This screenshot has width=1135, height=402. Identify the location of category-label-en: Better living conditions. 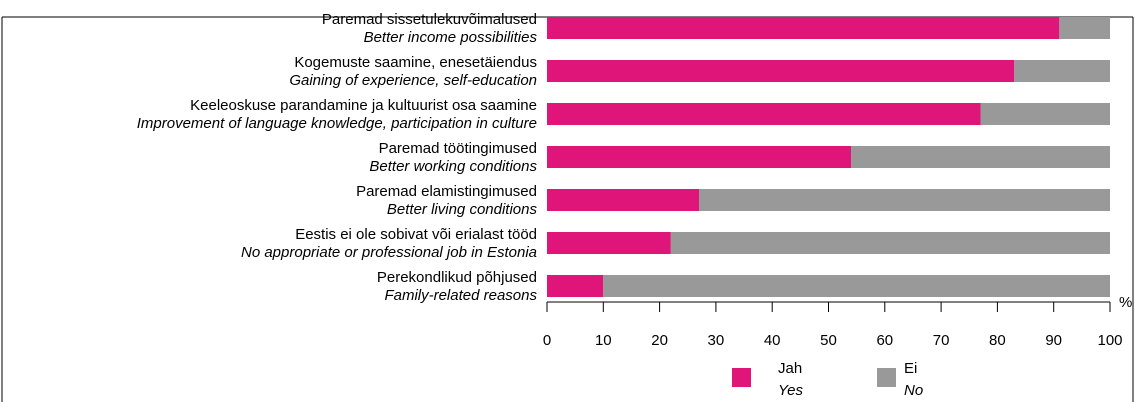
(462, 209).